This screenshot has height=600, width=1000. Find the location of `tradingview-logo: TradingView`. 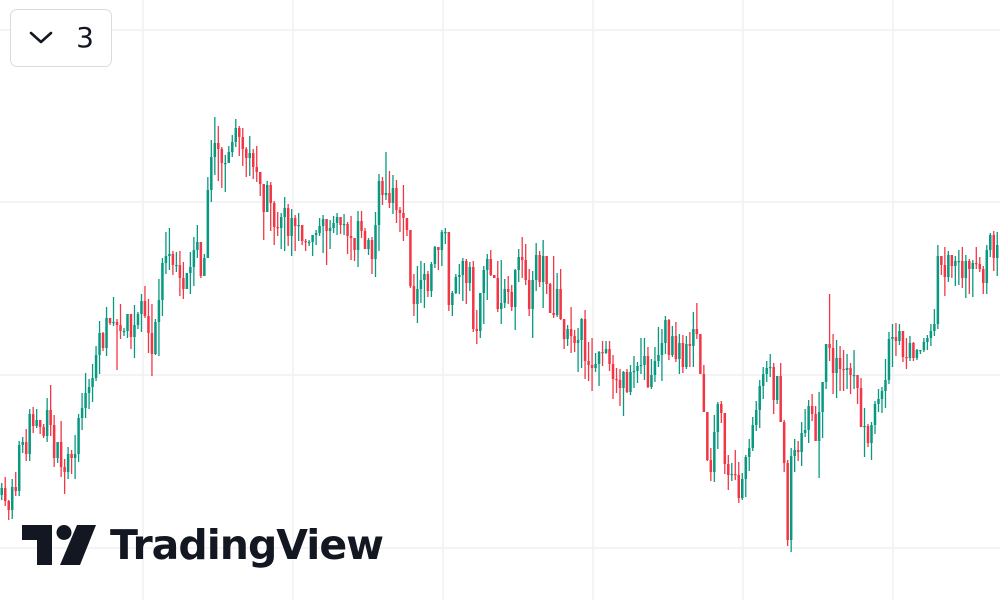

tradingview-logo: TradingView is located at coordinates (203, 545).